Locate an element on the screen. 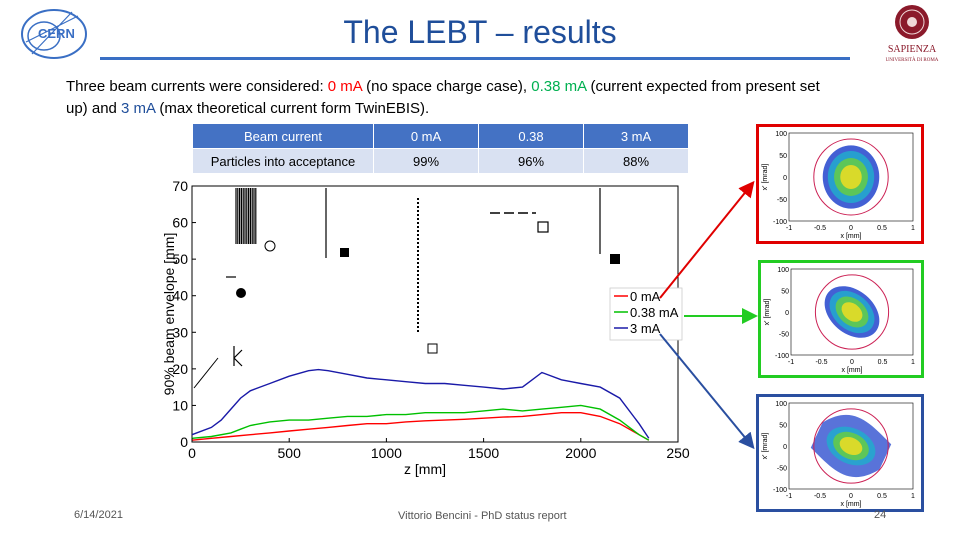  phase-space-inset-0ma: 100 50 0 -50 -100 -1 -0.5 0 0.5 1 x [mm] x' [mrad] is located at coordinates (840, 184).